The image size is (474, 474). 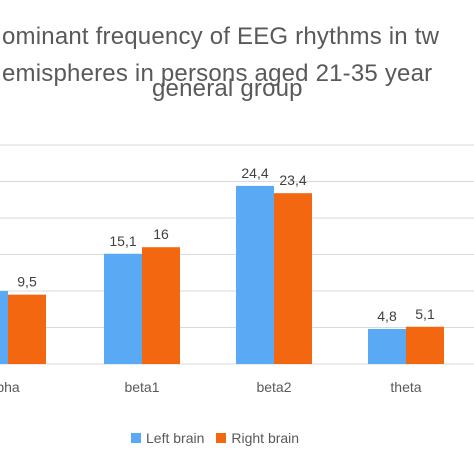 I want to click on x-tick-label-pha: pha, so click(x=10, y=387).